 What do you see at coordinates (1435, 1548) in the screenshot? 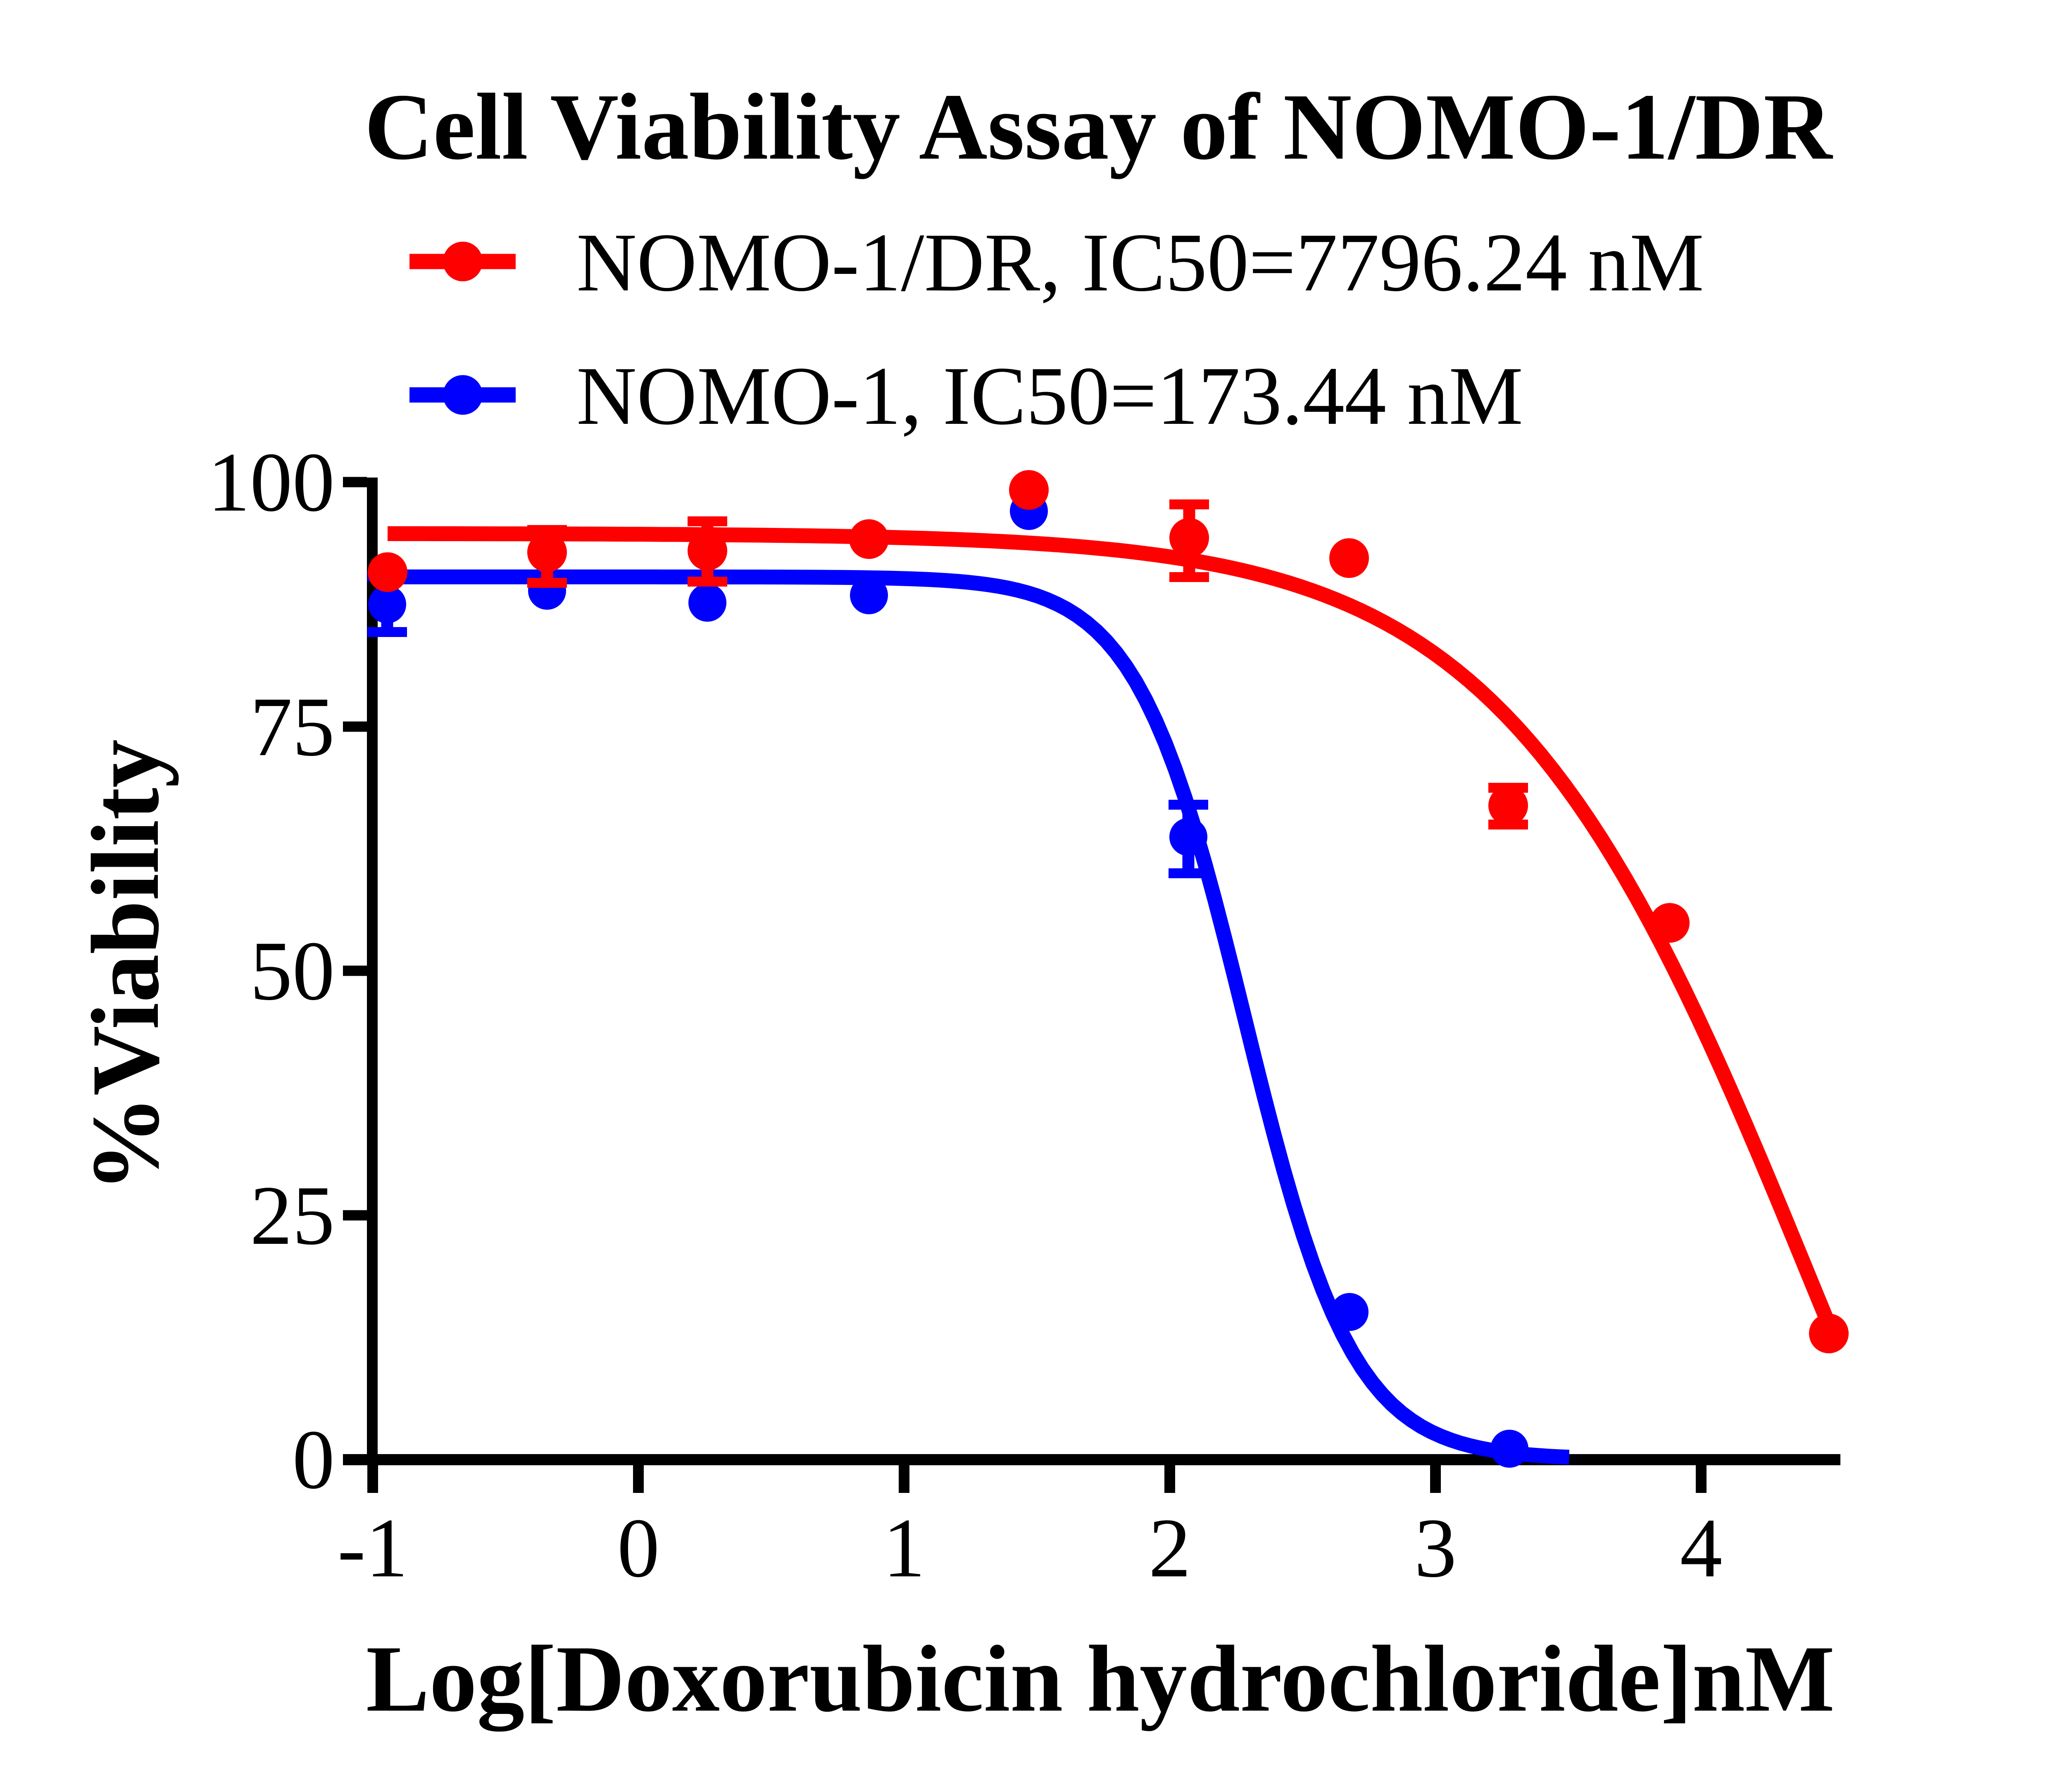
I see `svg-text: 3` at bounding box center [1435, 1548].